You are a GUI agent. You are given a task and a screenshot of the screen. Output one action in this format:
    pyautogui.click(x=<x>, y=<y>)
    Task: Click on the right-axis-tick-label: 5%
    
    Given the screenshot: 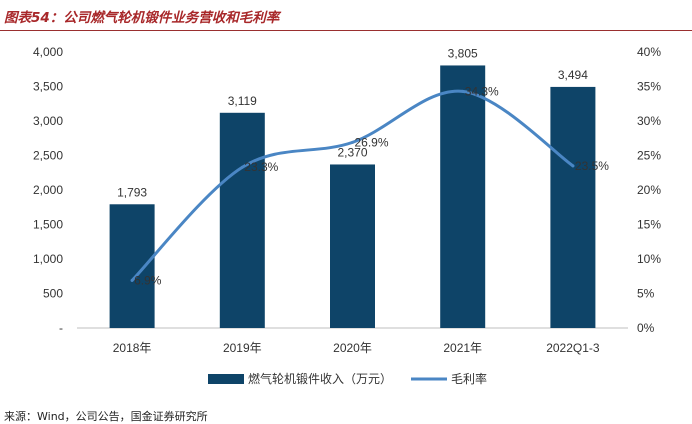 What is the action you would take?
    pyautogui.click(x=646, y=294)
    